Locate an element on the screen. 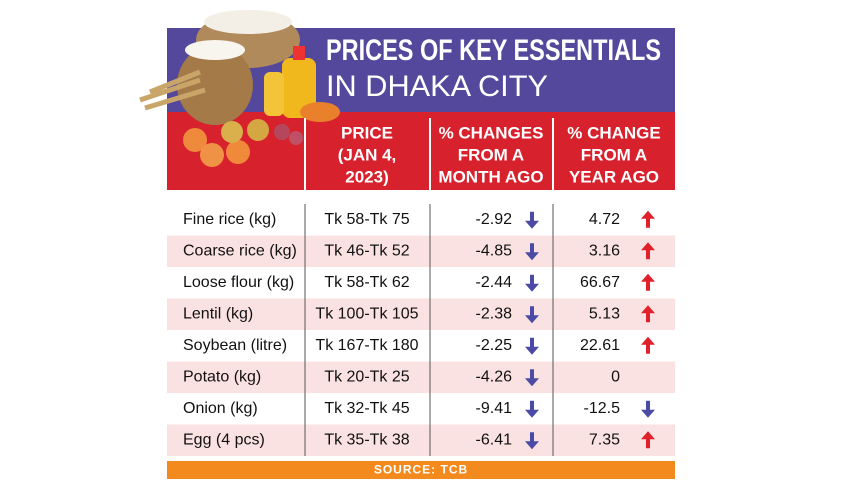  source: SOURCE: TCB is located at coordinates (421, 470).